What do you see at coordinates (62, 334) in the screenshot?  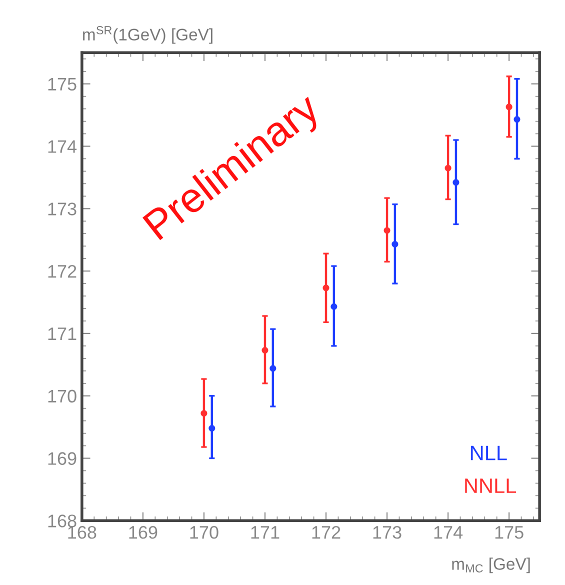 I see `y-tick-label: 171` at bounding box center [62, 334].